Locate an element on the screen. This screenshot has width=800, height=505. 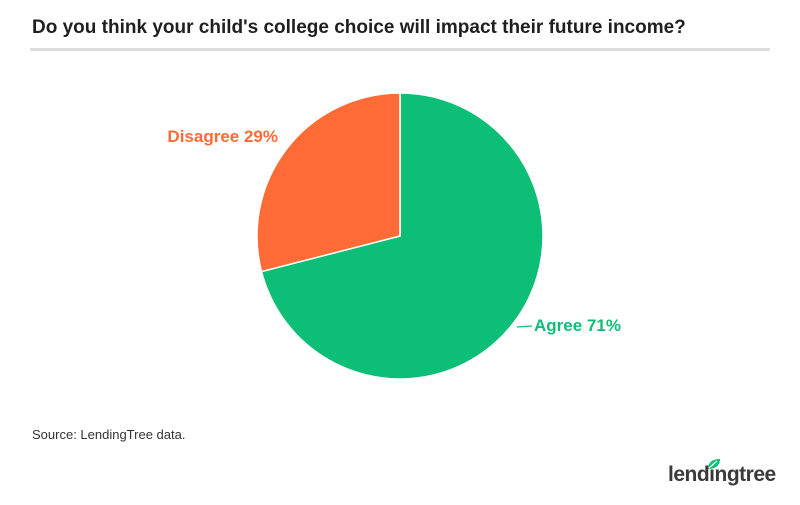
source-note: Source: LendingTree data. is located at coordinates (109, 434).